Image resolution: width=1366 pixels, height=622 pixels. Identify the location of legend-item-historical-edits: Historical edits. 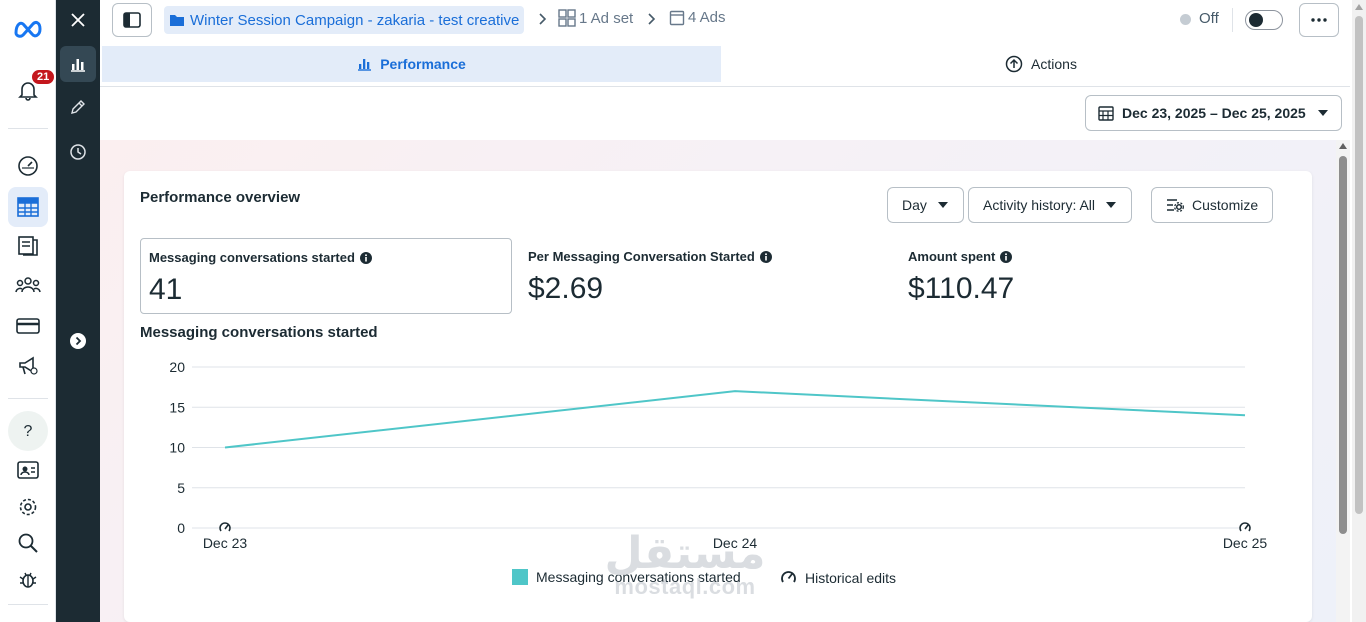
(838, 577).